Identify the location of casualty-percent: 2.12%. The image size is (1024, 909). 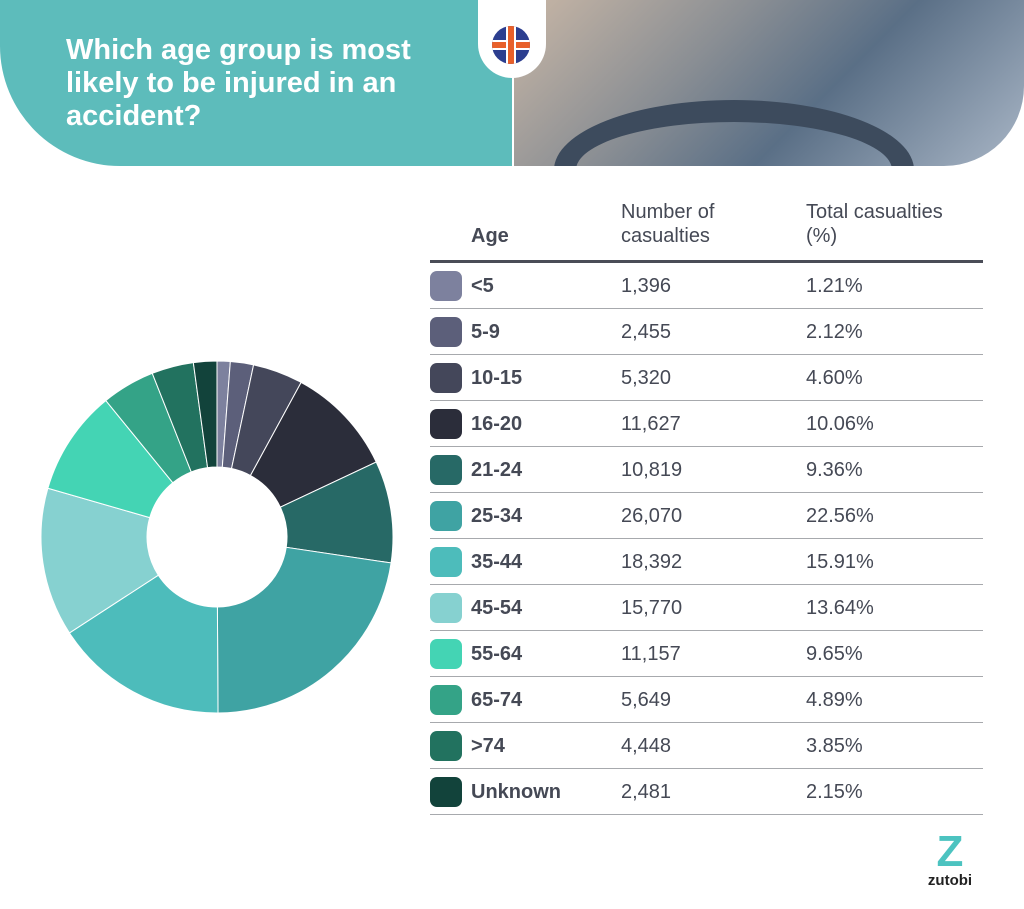
(834, 332).